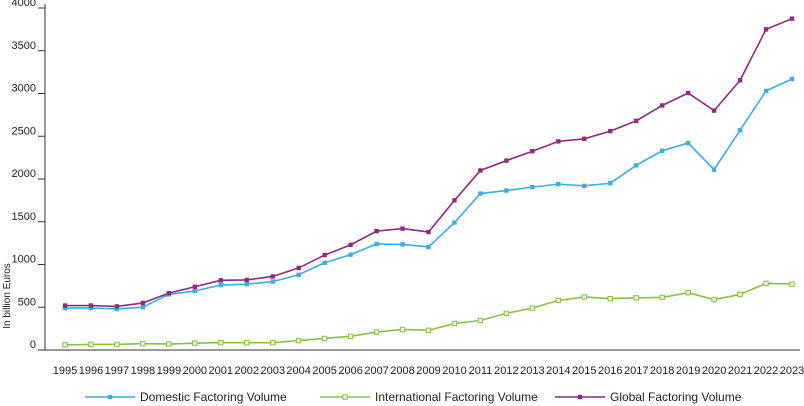  What do you see at coordinates (221, 371) in the screenshot?
I see `x-tick-label: 2001` at bounding box center [221, 371].